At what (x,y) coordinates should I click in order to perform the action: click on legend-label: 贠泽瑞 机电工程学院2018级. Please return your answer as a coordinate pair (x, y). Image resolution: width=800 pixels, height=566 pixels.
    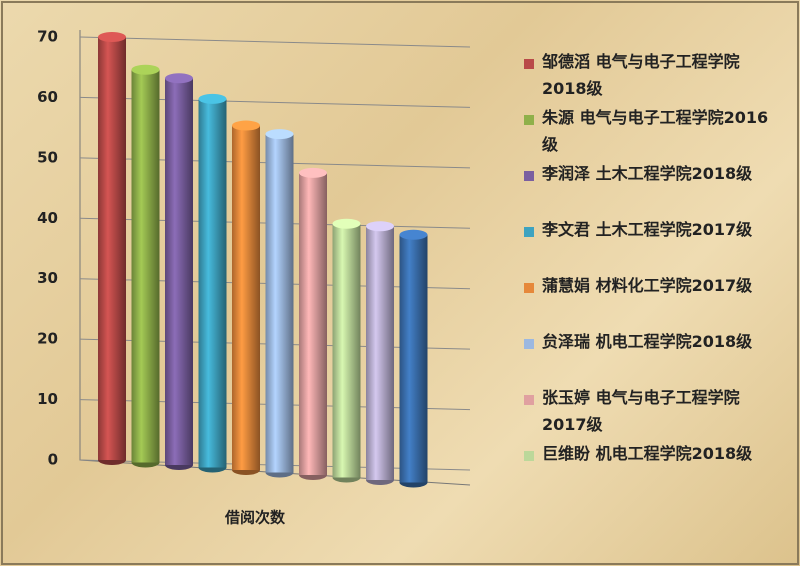
    Looking at the image, I should click on (647, 341).